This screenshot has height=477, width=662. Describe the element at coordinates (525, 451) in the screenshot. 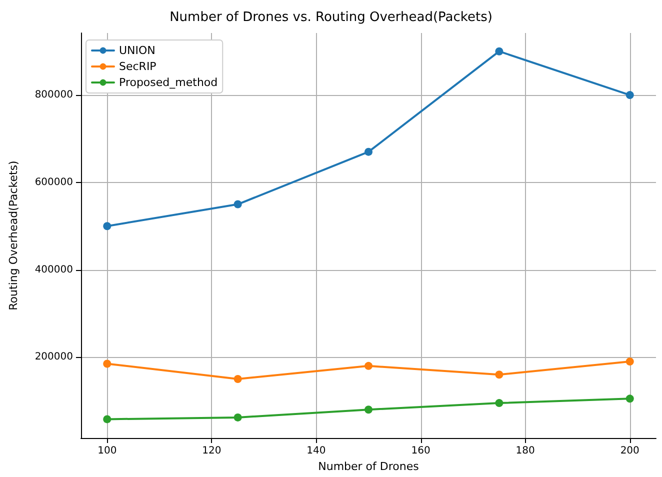

I see `x-tick-label: 180` at that location.